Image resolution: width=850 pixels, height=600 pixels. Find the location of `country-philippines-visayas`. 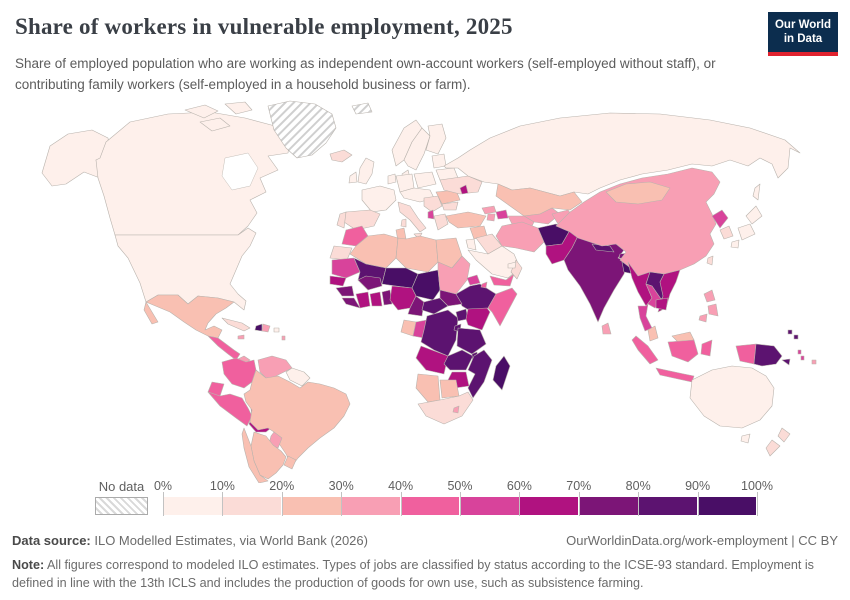

country-philippines-visayas is located at coordinates (713, 310).